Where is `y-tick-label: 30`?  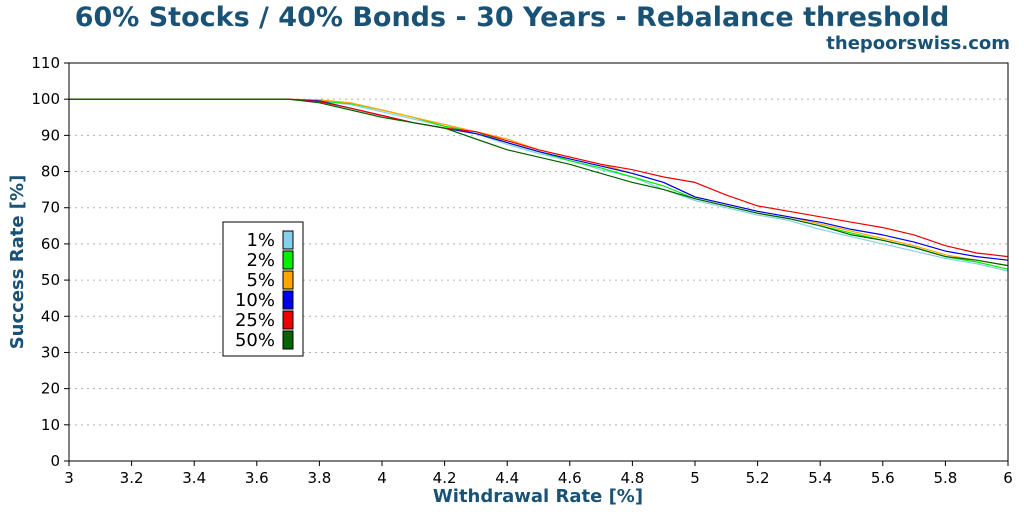
y-tick-label: 30 is located at coordinates (50, 352).